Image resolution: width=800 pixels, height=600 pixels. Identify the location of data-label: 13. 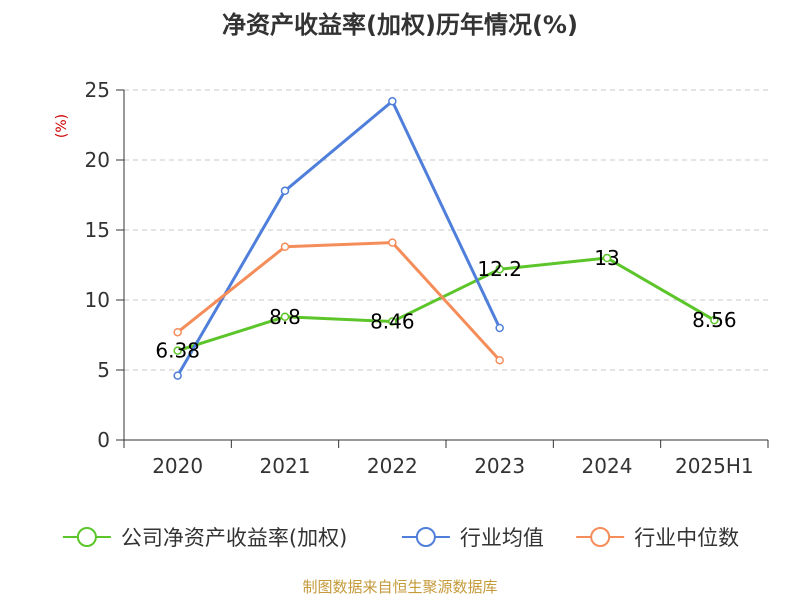
(606, 258).